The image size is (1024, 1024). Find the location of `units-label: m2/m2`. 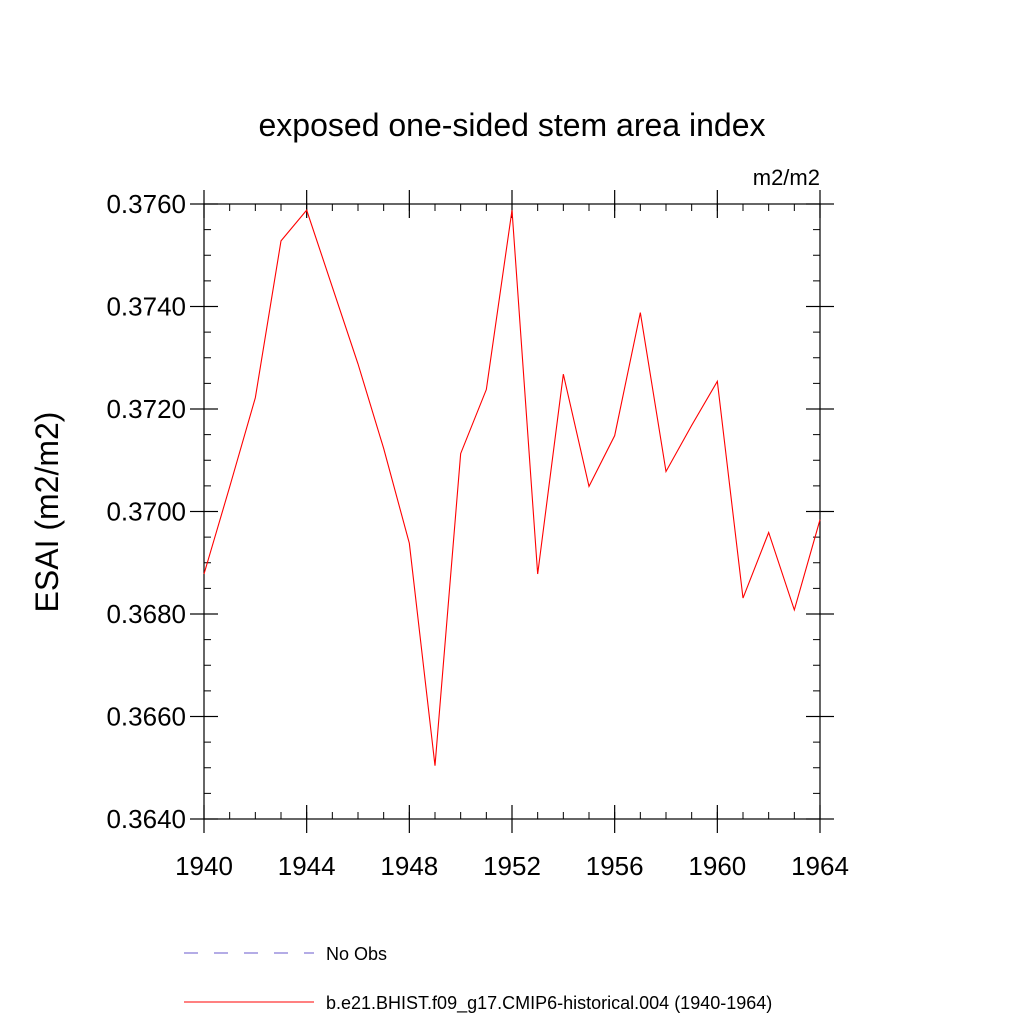

units-label: m2/m2 is located at coordinates (786, 177).